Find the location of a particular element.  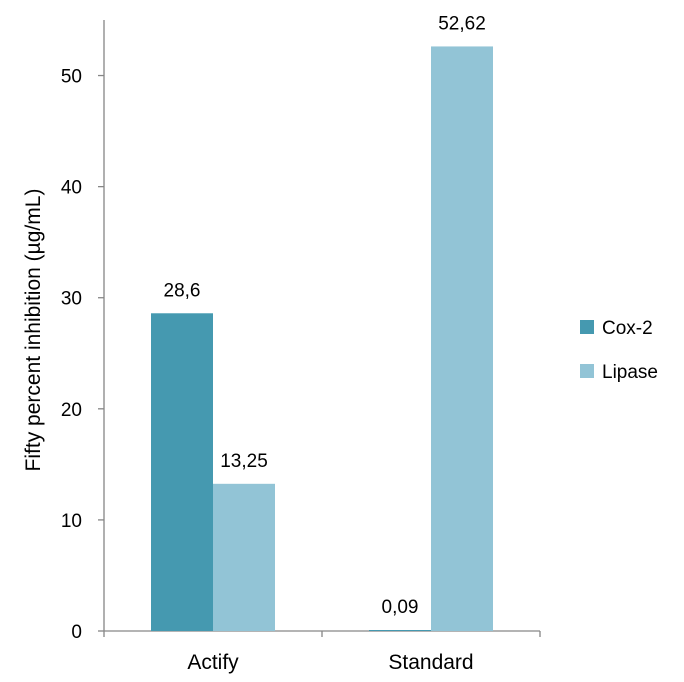

data-label: 52,62 is located at coordinates (462, 23).